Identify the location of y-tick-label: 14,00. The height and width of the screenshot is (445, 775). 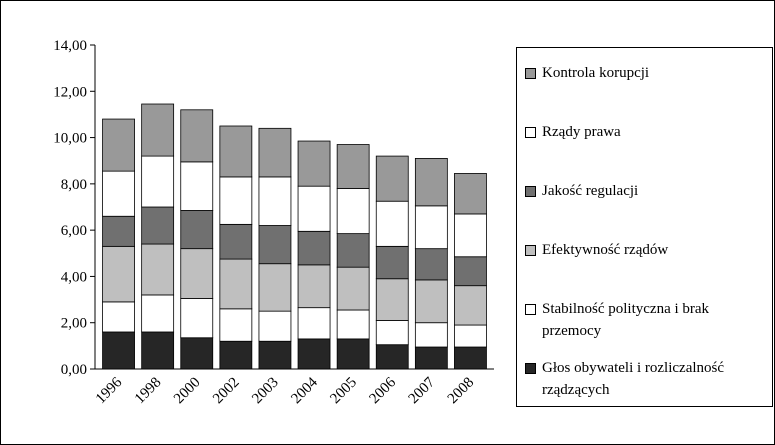
(70, 46).